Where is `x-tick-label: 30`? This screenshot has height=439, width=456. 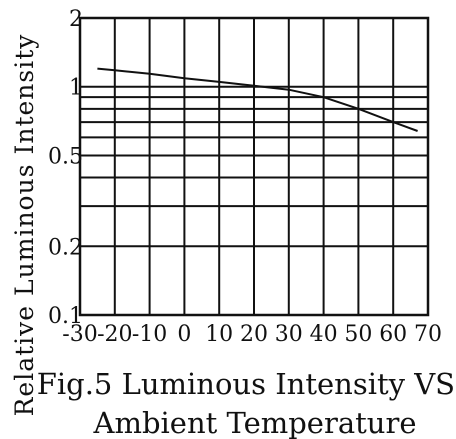 x-tick-label: 30 is located at coordinates (289, 334).